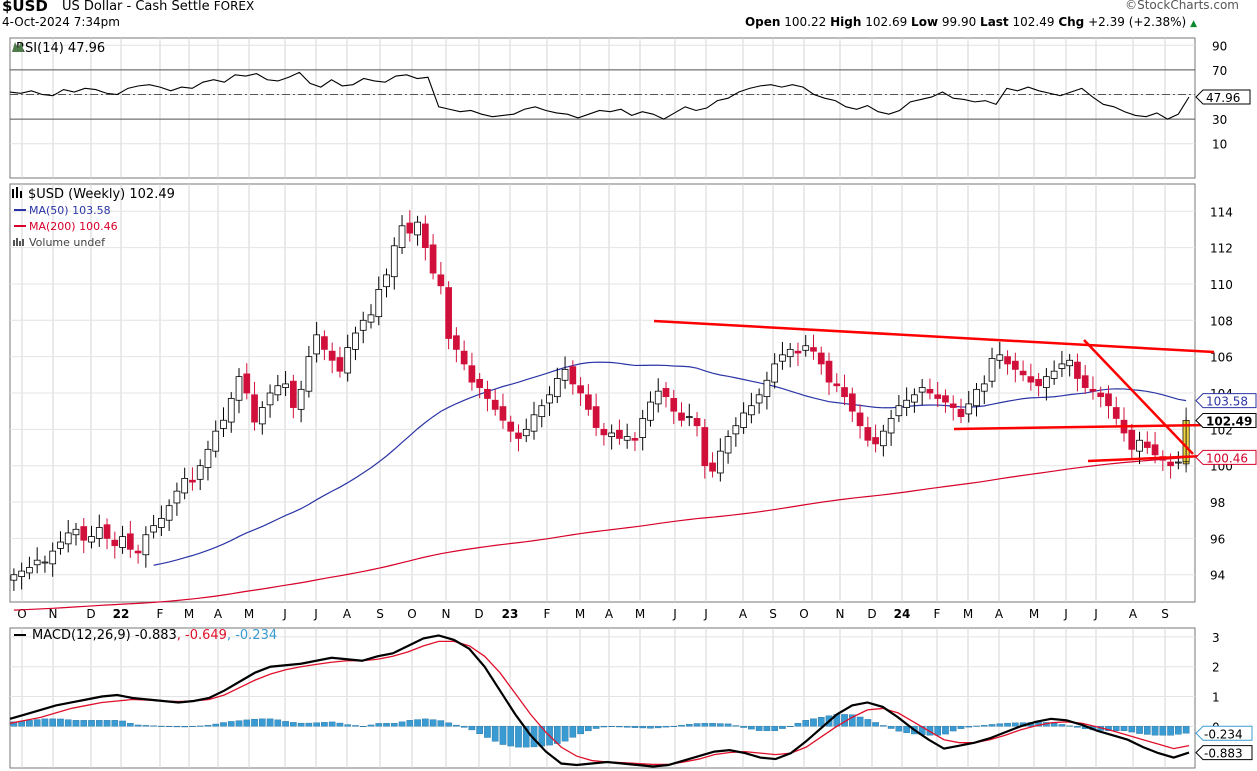  I want to click on symbol-title: $USD, so click(25, 7).